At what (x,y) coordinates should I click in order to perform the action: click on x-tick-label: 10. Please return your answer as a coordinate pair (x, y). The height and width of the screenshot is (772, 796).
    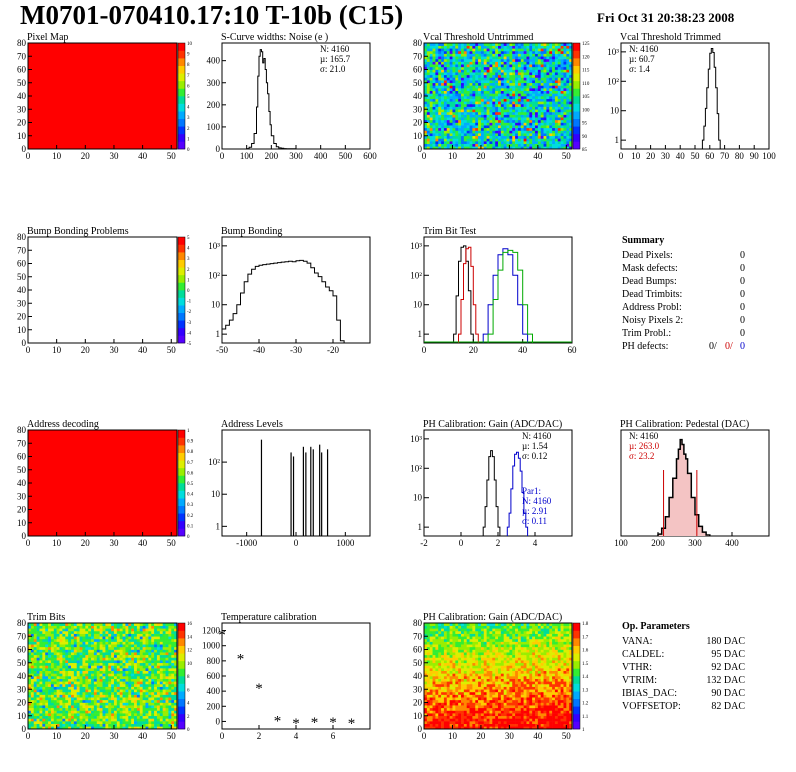
    Looking at the image, I should click on (453, 156).